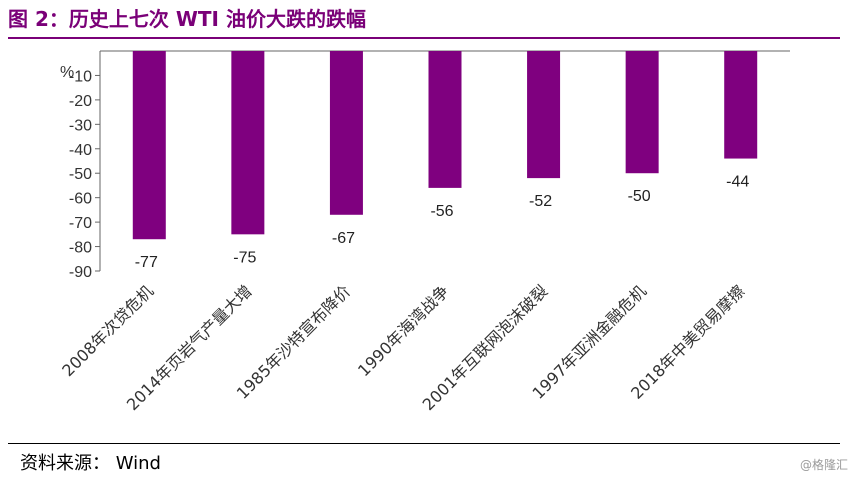  Describe the element at coordinates (737, 182) in the screenshot. I see `data-label: -44` at that location.